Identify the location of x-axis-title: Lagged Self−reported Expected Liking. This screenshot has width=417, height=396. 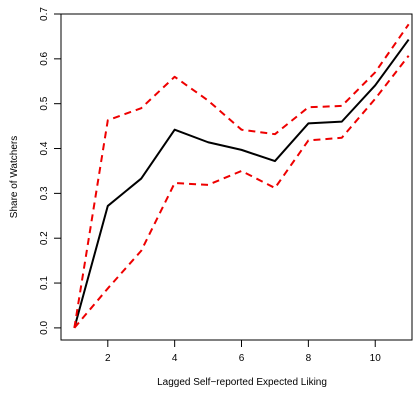
(242, 382).